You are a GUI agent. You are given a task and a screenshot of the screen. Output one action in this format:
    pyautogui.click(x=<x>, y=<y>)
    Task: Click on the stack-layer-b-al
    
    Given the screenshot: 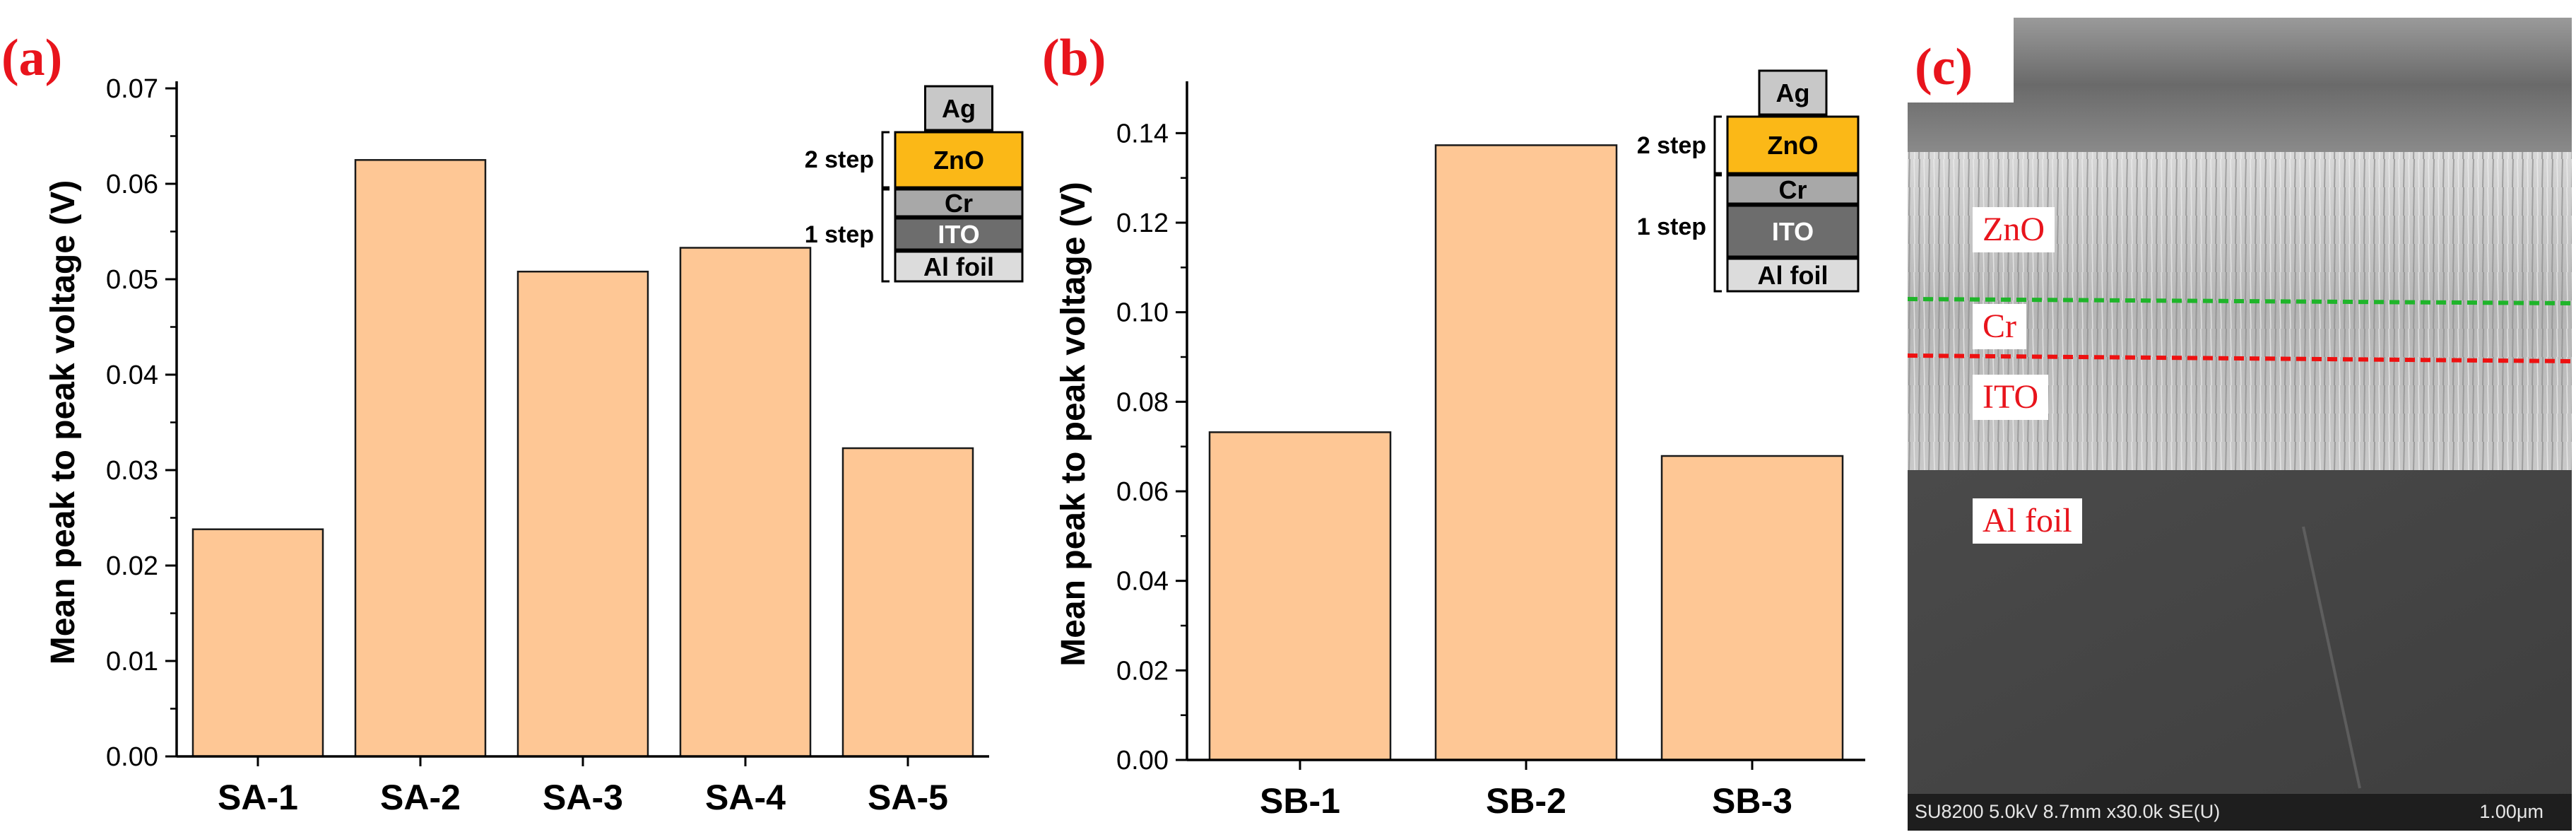 What is the action you would take?
    pyautogui.click(x=1793, y=275)
    